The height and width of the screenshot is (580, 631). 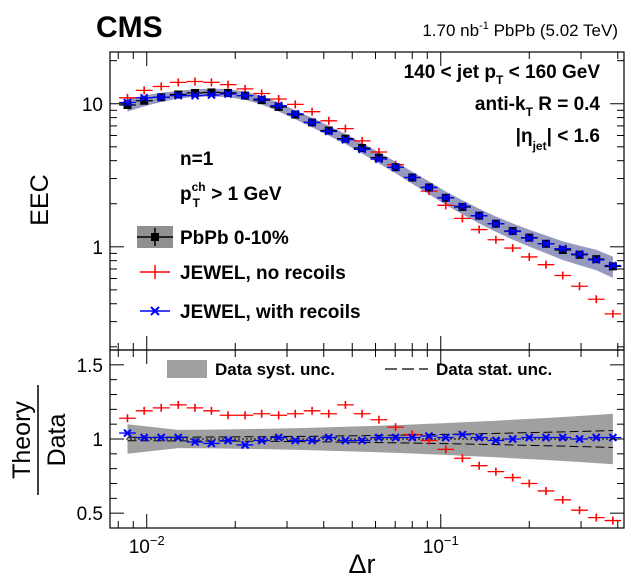 What do you see at coordinates (90, 514) in the screenshot?
I see `ratio-ytick-label-0p5: 0.5` at bounding box center [90, 514].